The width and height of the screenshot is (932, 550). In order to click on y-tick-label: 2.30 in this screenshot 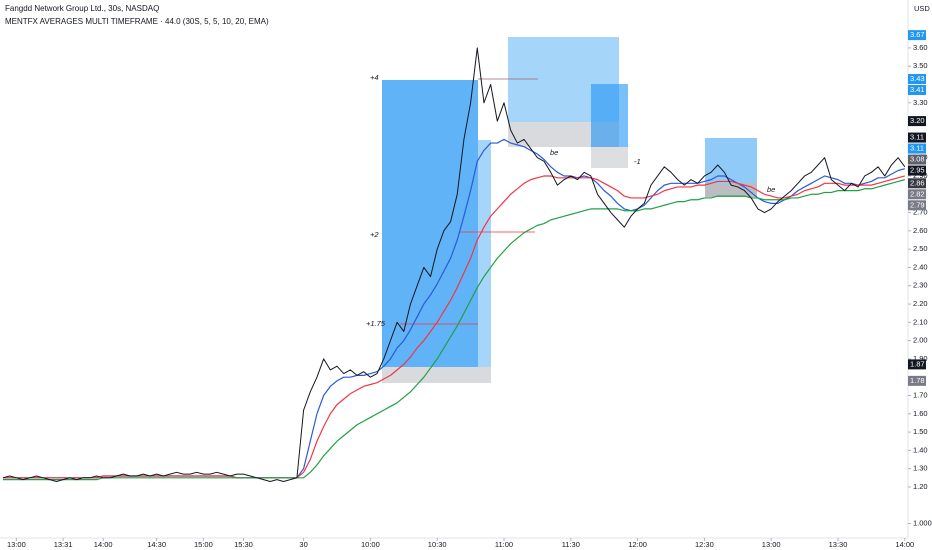, I will do `click(920, 285)`.